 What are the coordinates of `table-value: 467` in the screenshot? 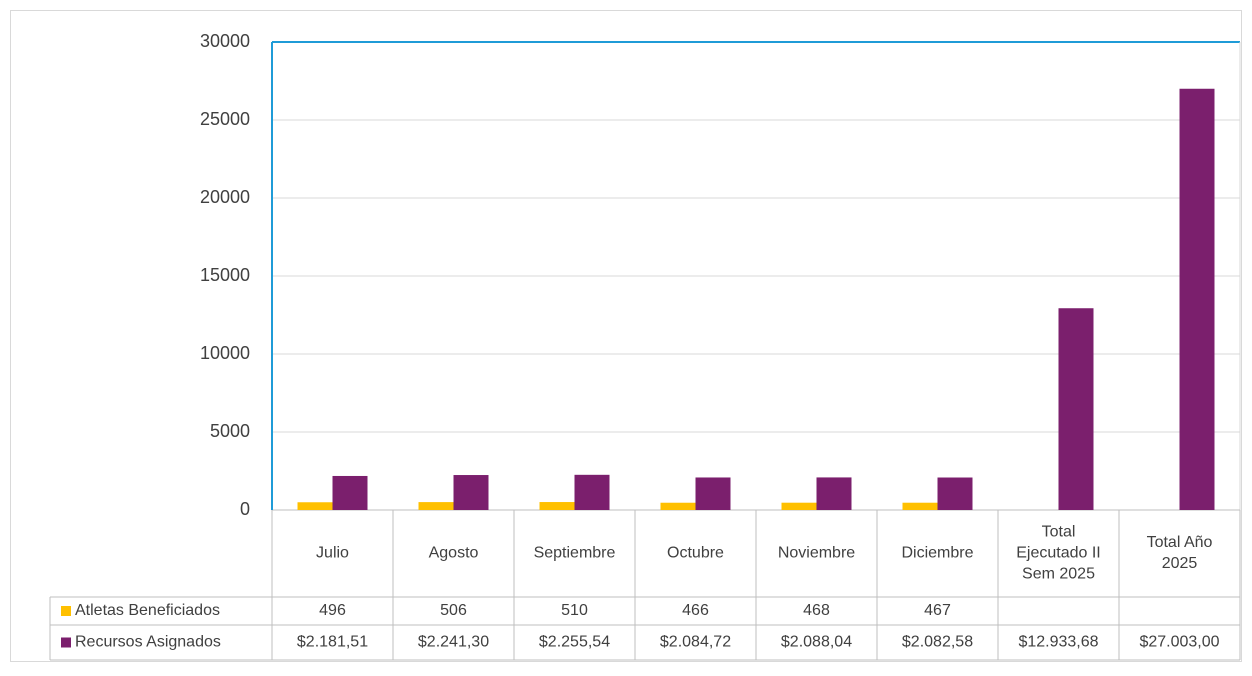 It's located at (937, 610).